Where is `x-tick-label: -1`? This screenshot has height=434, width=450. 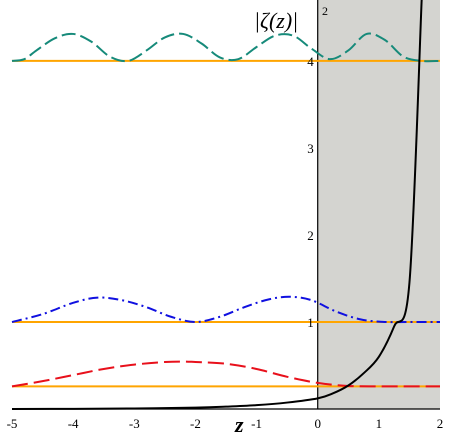 x-tick-label: -1 is located at coordinates (256, 423).